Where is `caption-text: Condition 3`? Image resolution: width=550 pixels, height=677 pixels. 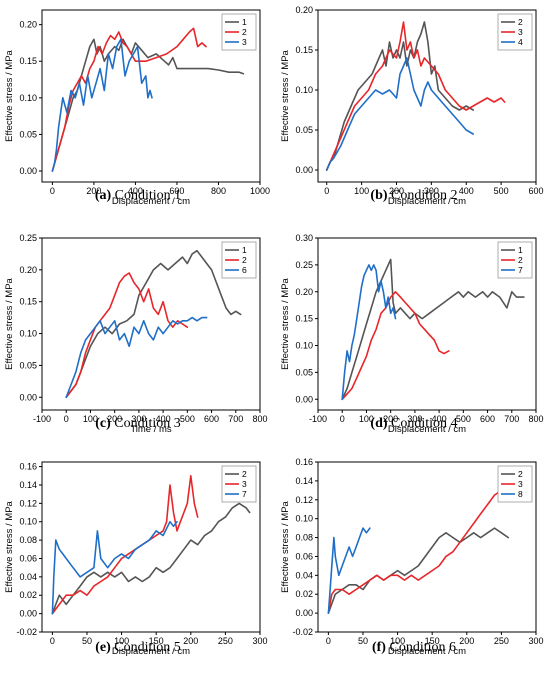 caption-text: Condition 3 is located at coordinates (146, 423).